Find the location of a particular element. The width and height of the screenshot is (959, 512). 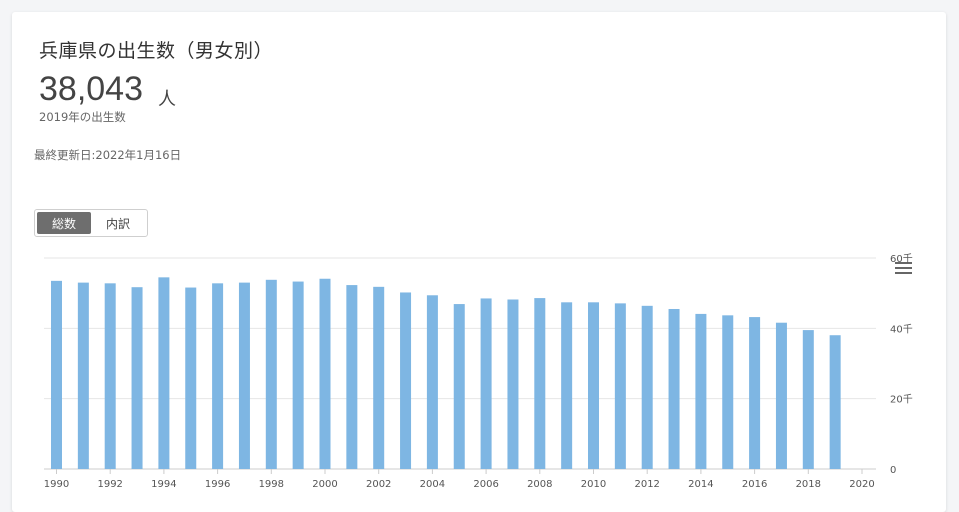

x-tick-label: 1998 is located at coordinates (271, 484).